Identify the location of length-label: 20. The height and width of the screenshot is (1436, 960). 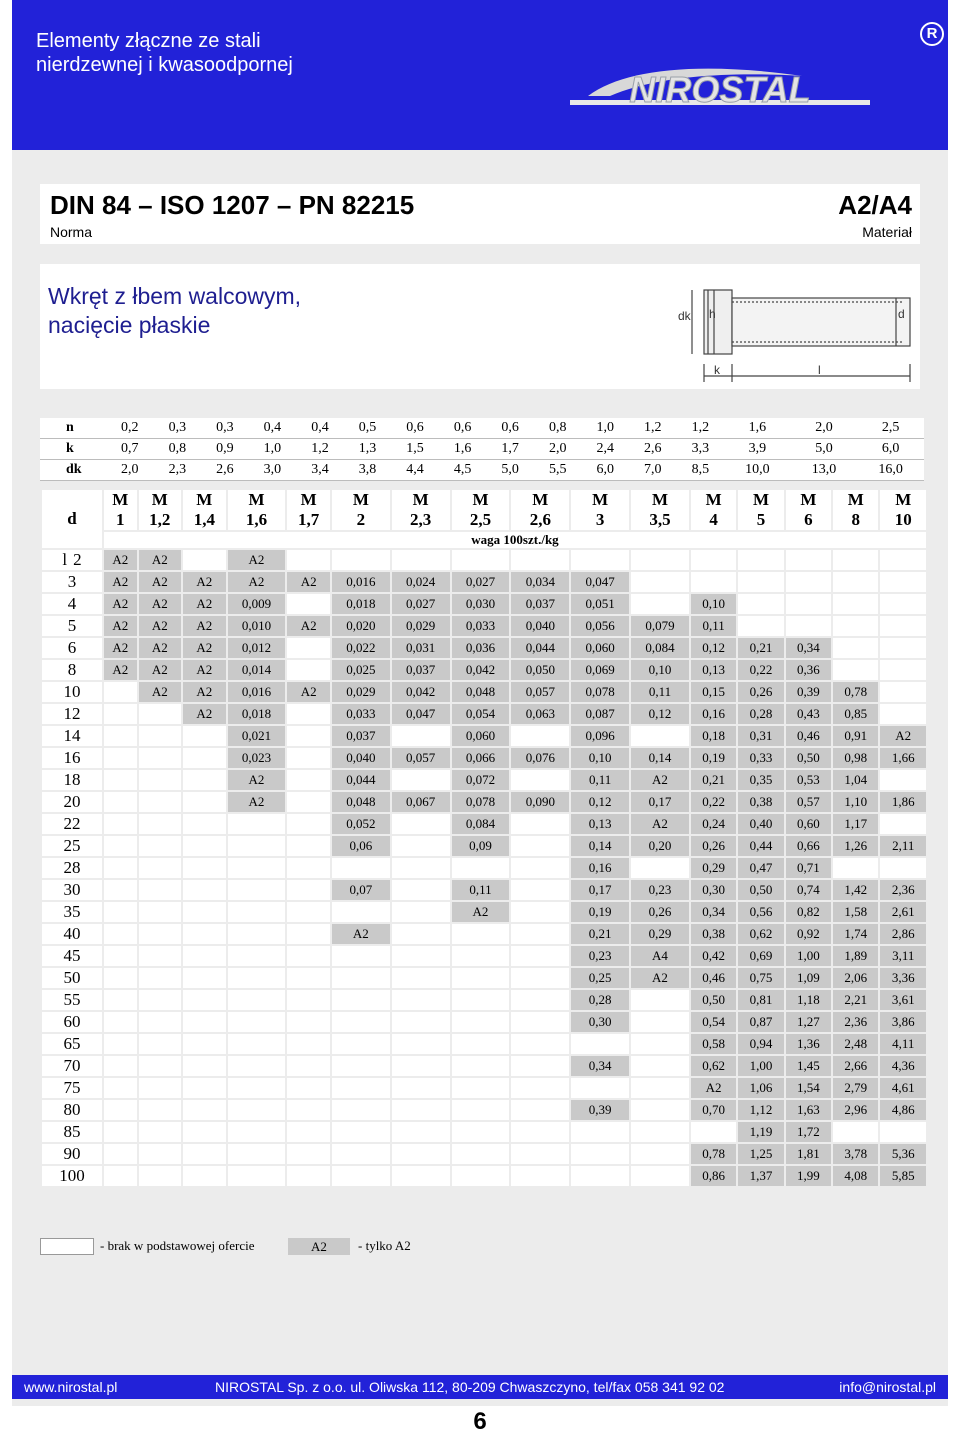
(72, 802).